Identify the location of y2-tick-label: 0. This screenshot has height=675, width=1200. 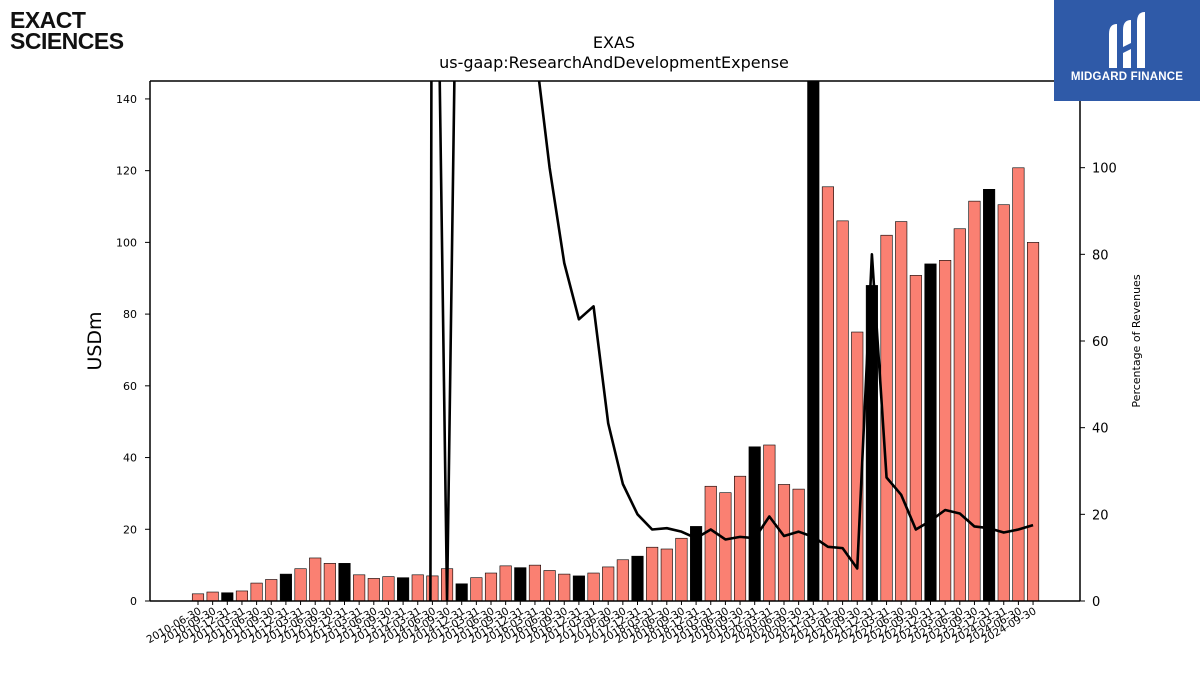
(1096, 602).